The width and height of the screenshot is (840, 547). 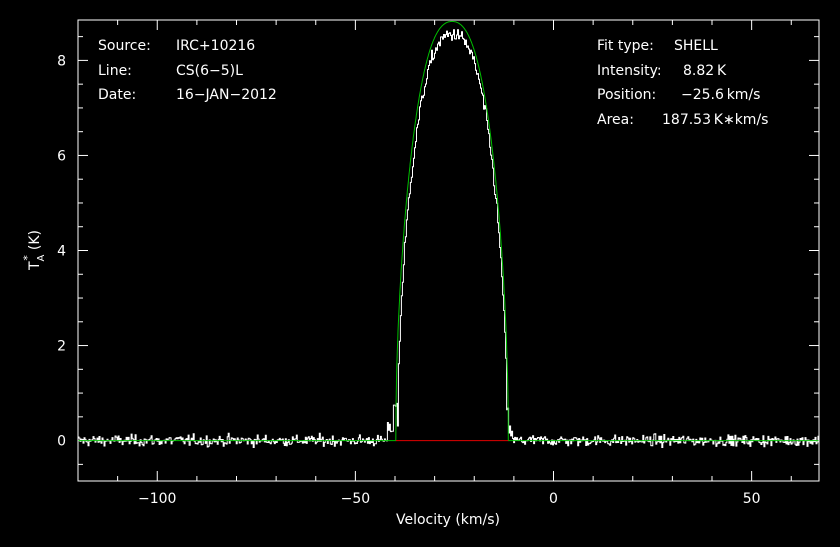 I want to click on y-axis-title-unit: (K), so click(x=35, y=240).